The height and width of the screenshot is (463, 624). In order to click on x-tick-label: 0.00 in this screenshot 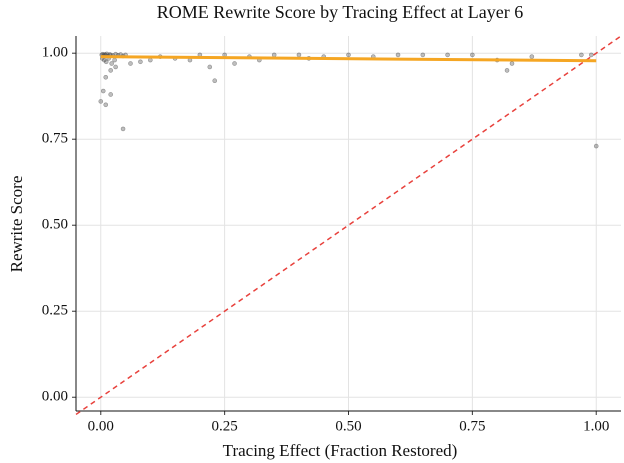, I will do `click(101, 426)`.